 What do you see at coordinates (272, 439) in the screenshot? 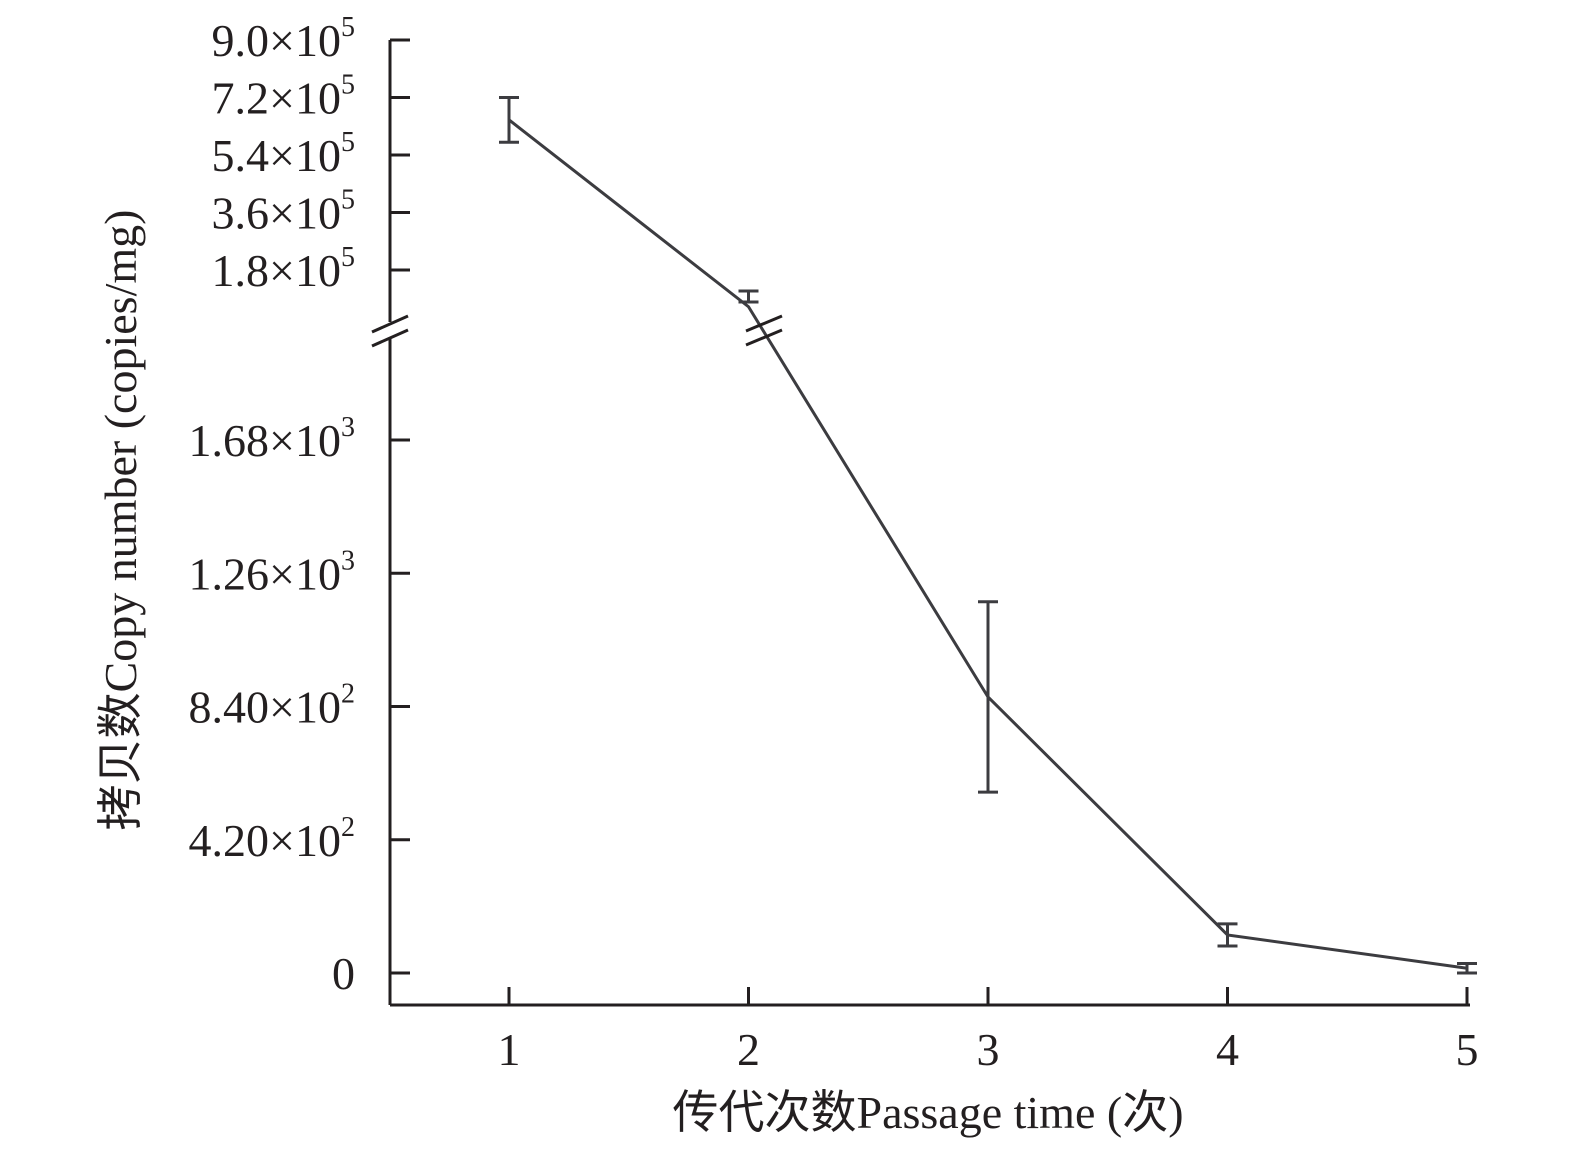
I see `y-tick-label: 1.68×10³` at bounding box center [272, 439].